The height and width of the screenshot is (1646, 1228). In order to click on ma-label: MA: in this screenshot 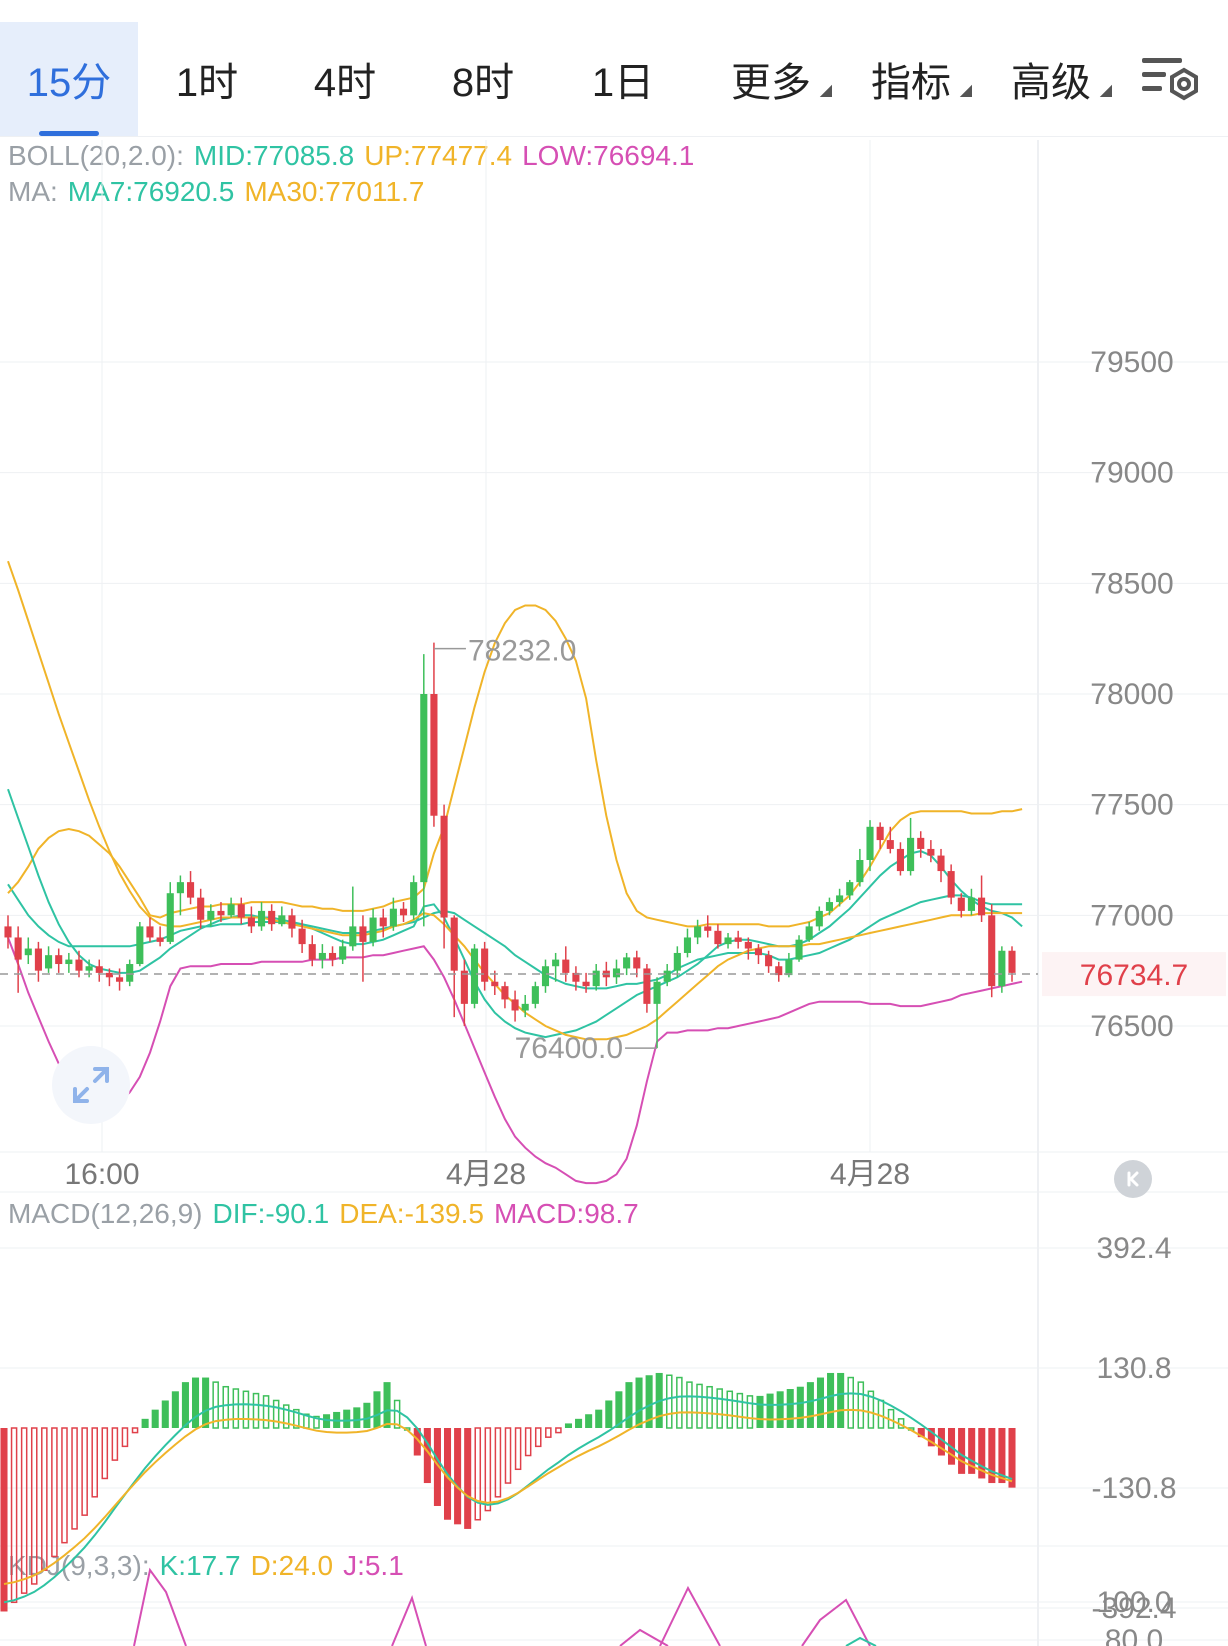, I will do `click(33, 191)`.